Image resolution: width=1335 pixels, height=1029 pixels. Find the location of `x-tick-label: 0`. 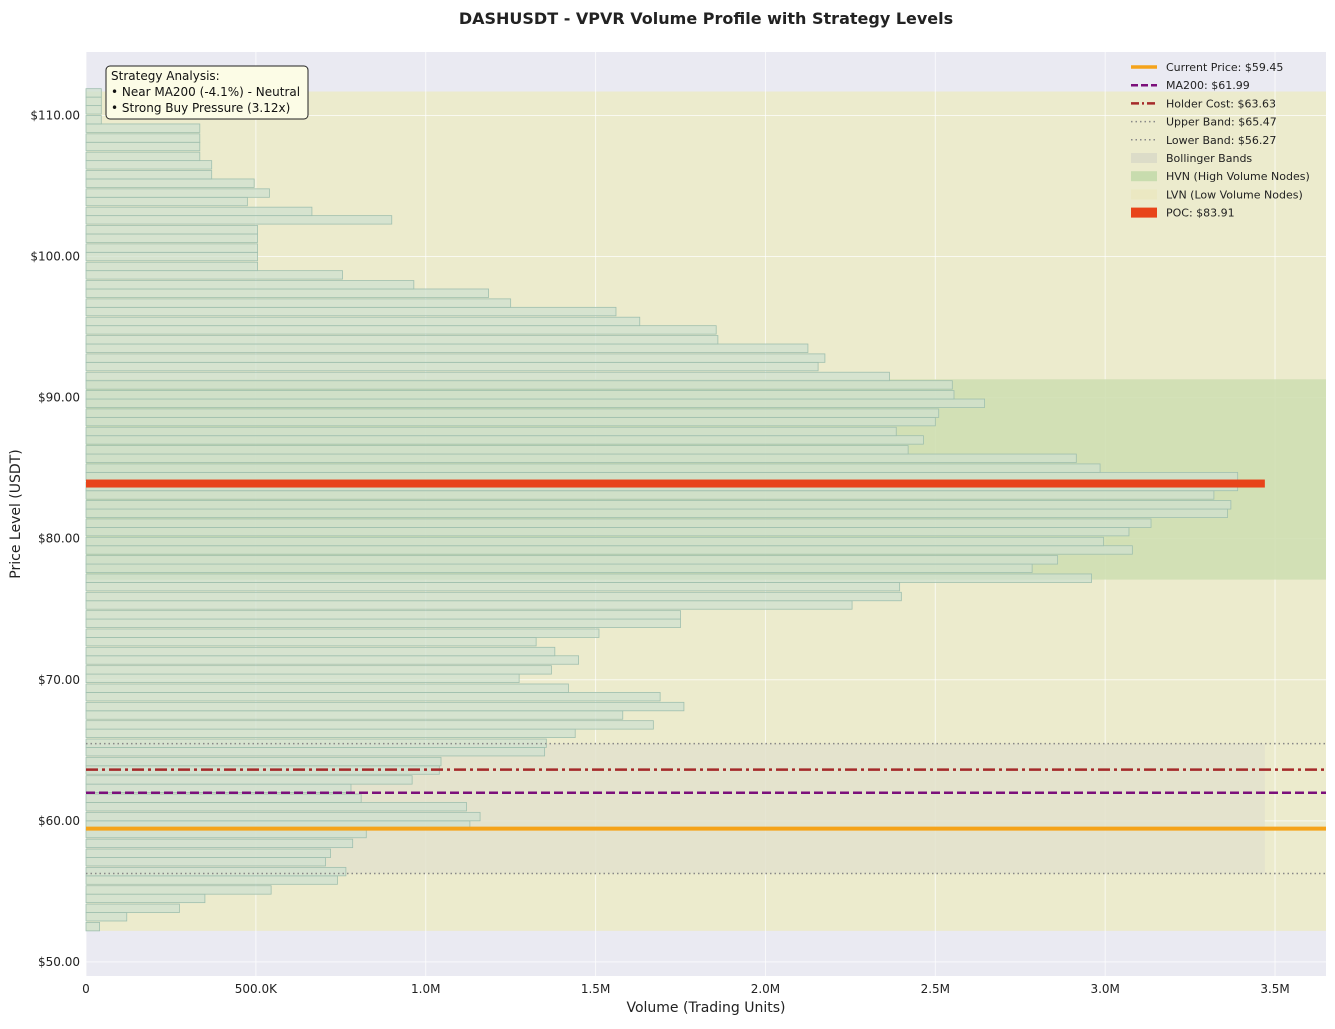

x-tick-label: 0 is located at coordinates (86, 989).